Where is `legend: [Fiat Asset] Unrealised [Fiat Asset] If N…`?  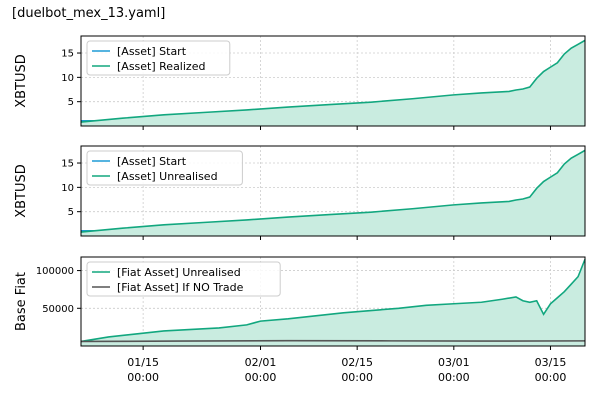 legend: [Fiat Asset] Unrealised [Fiat Asset] If N… is located at coordinates (183, 279).